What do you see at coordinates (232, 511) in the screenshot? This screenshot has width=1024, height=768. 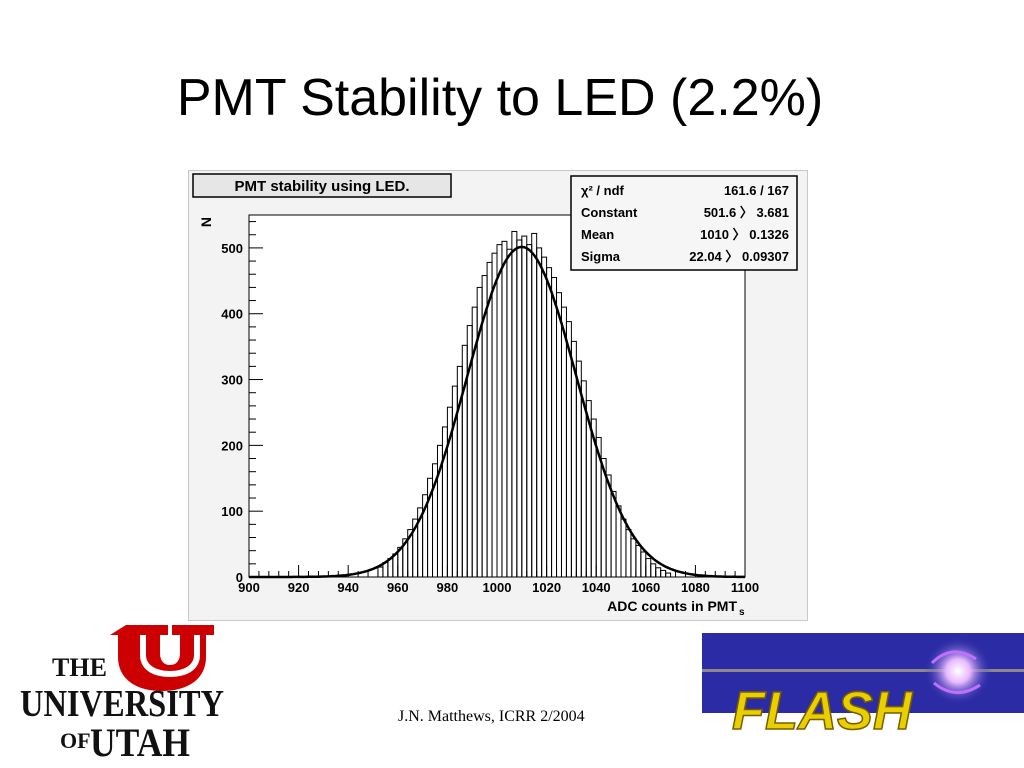 I see `y-tick-label: 100` at bounding box center [232, 511].